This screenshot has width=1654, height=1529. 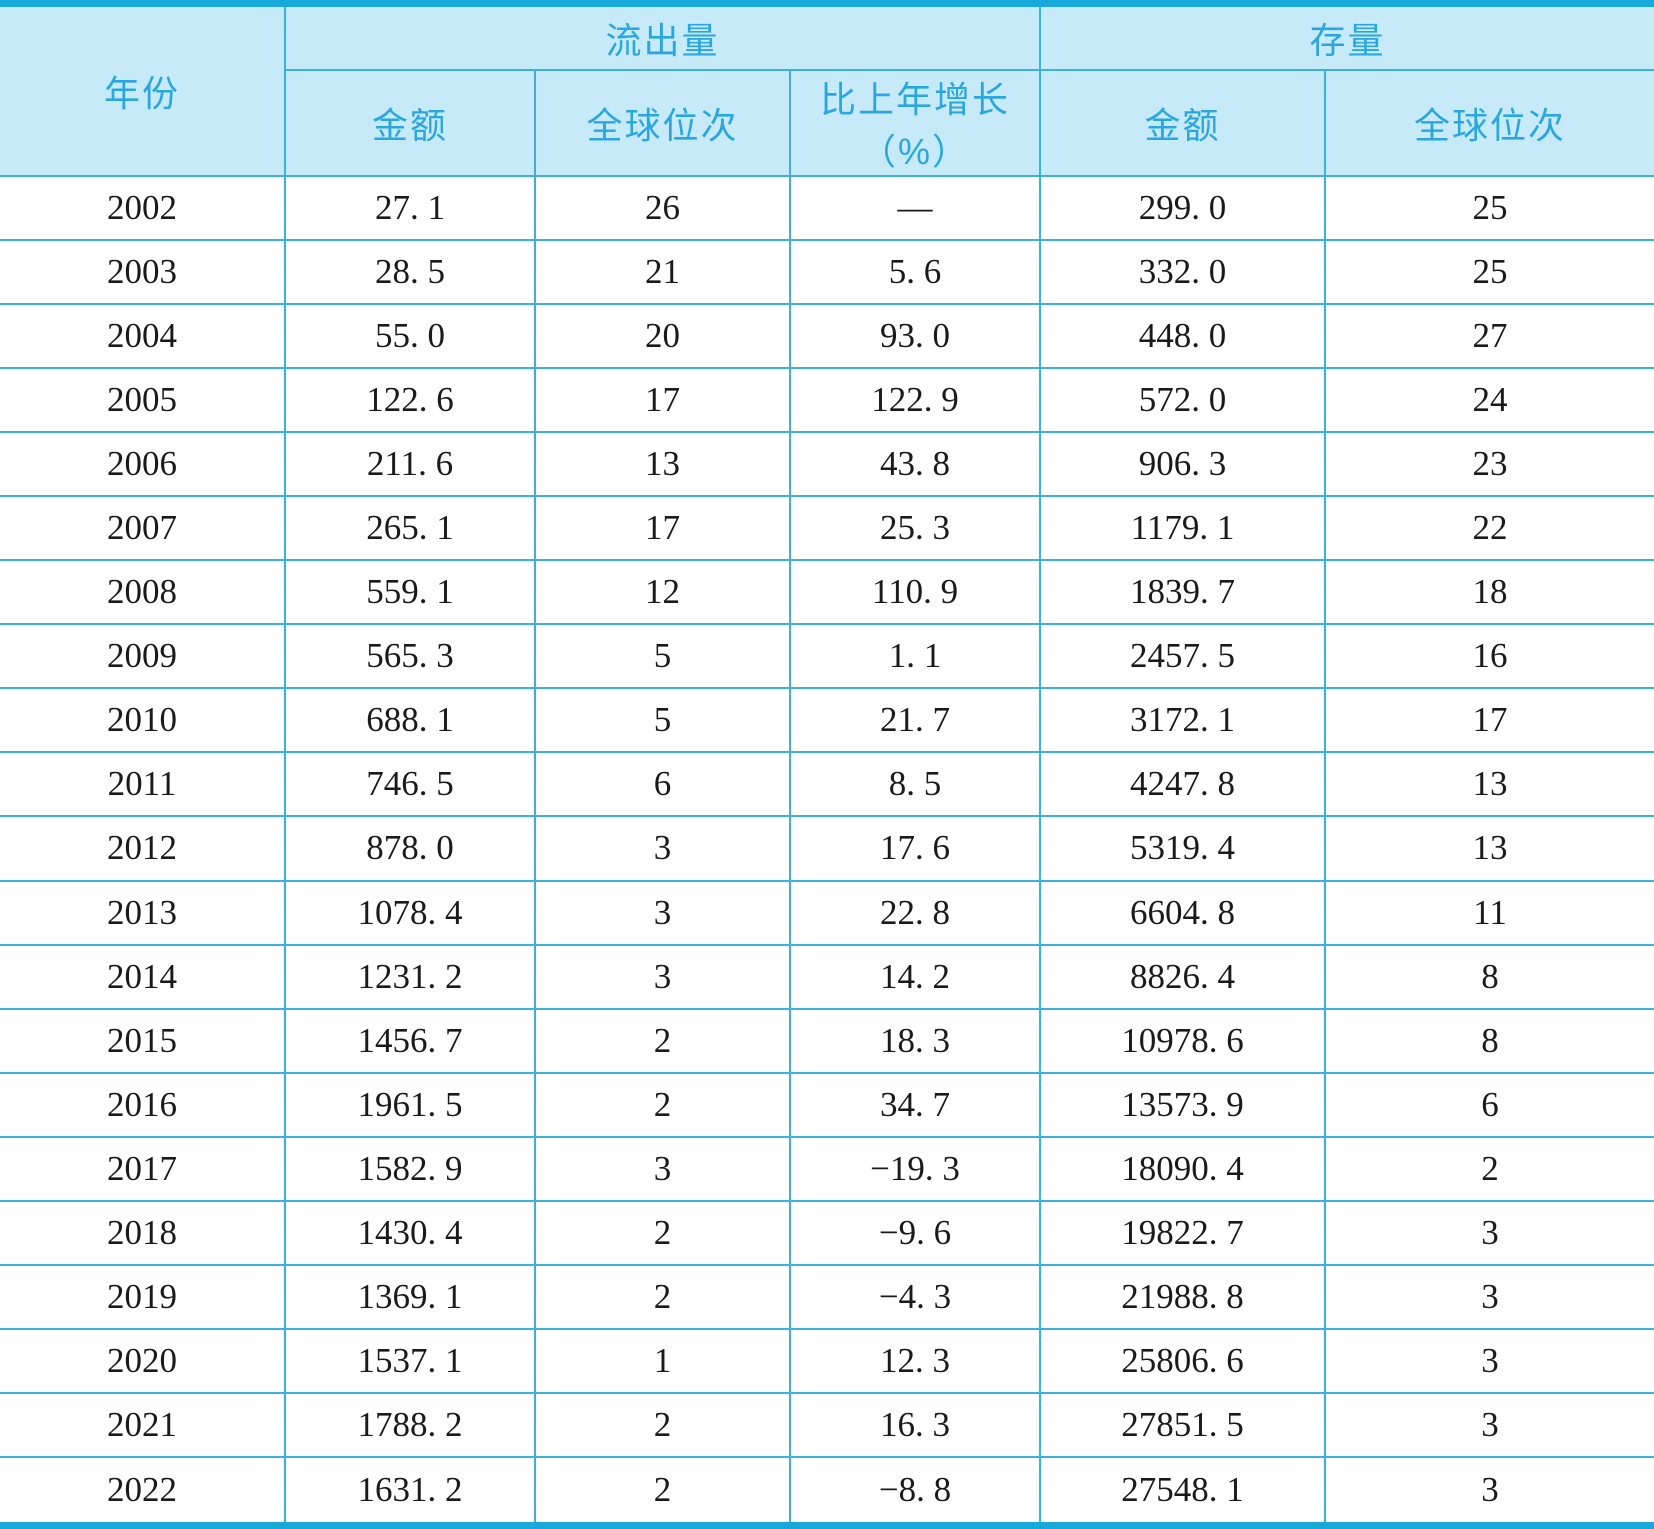 I want to click on year-cell: 2017, so click(x=143, y=1169).